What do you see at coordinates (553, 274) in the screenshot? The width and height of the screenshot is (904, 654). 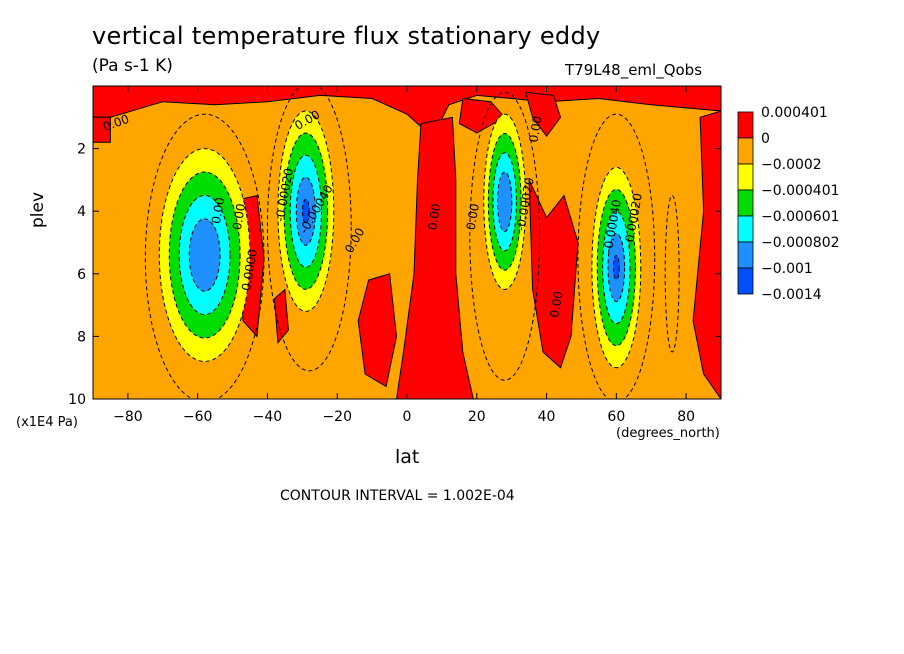 I see `positive-nh-column` at bounding box center [553, 274].